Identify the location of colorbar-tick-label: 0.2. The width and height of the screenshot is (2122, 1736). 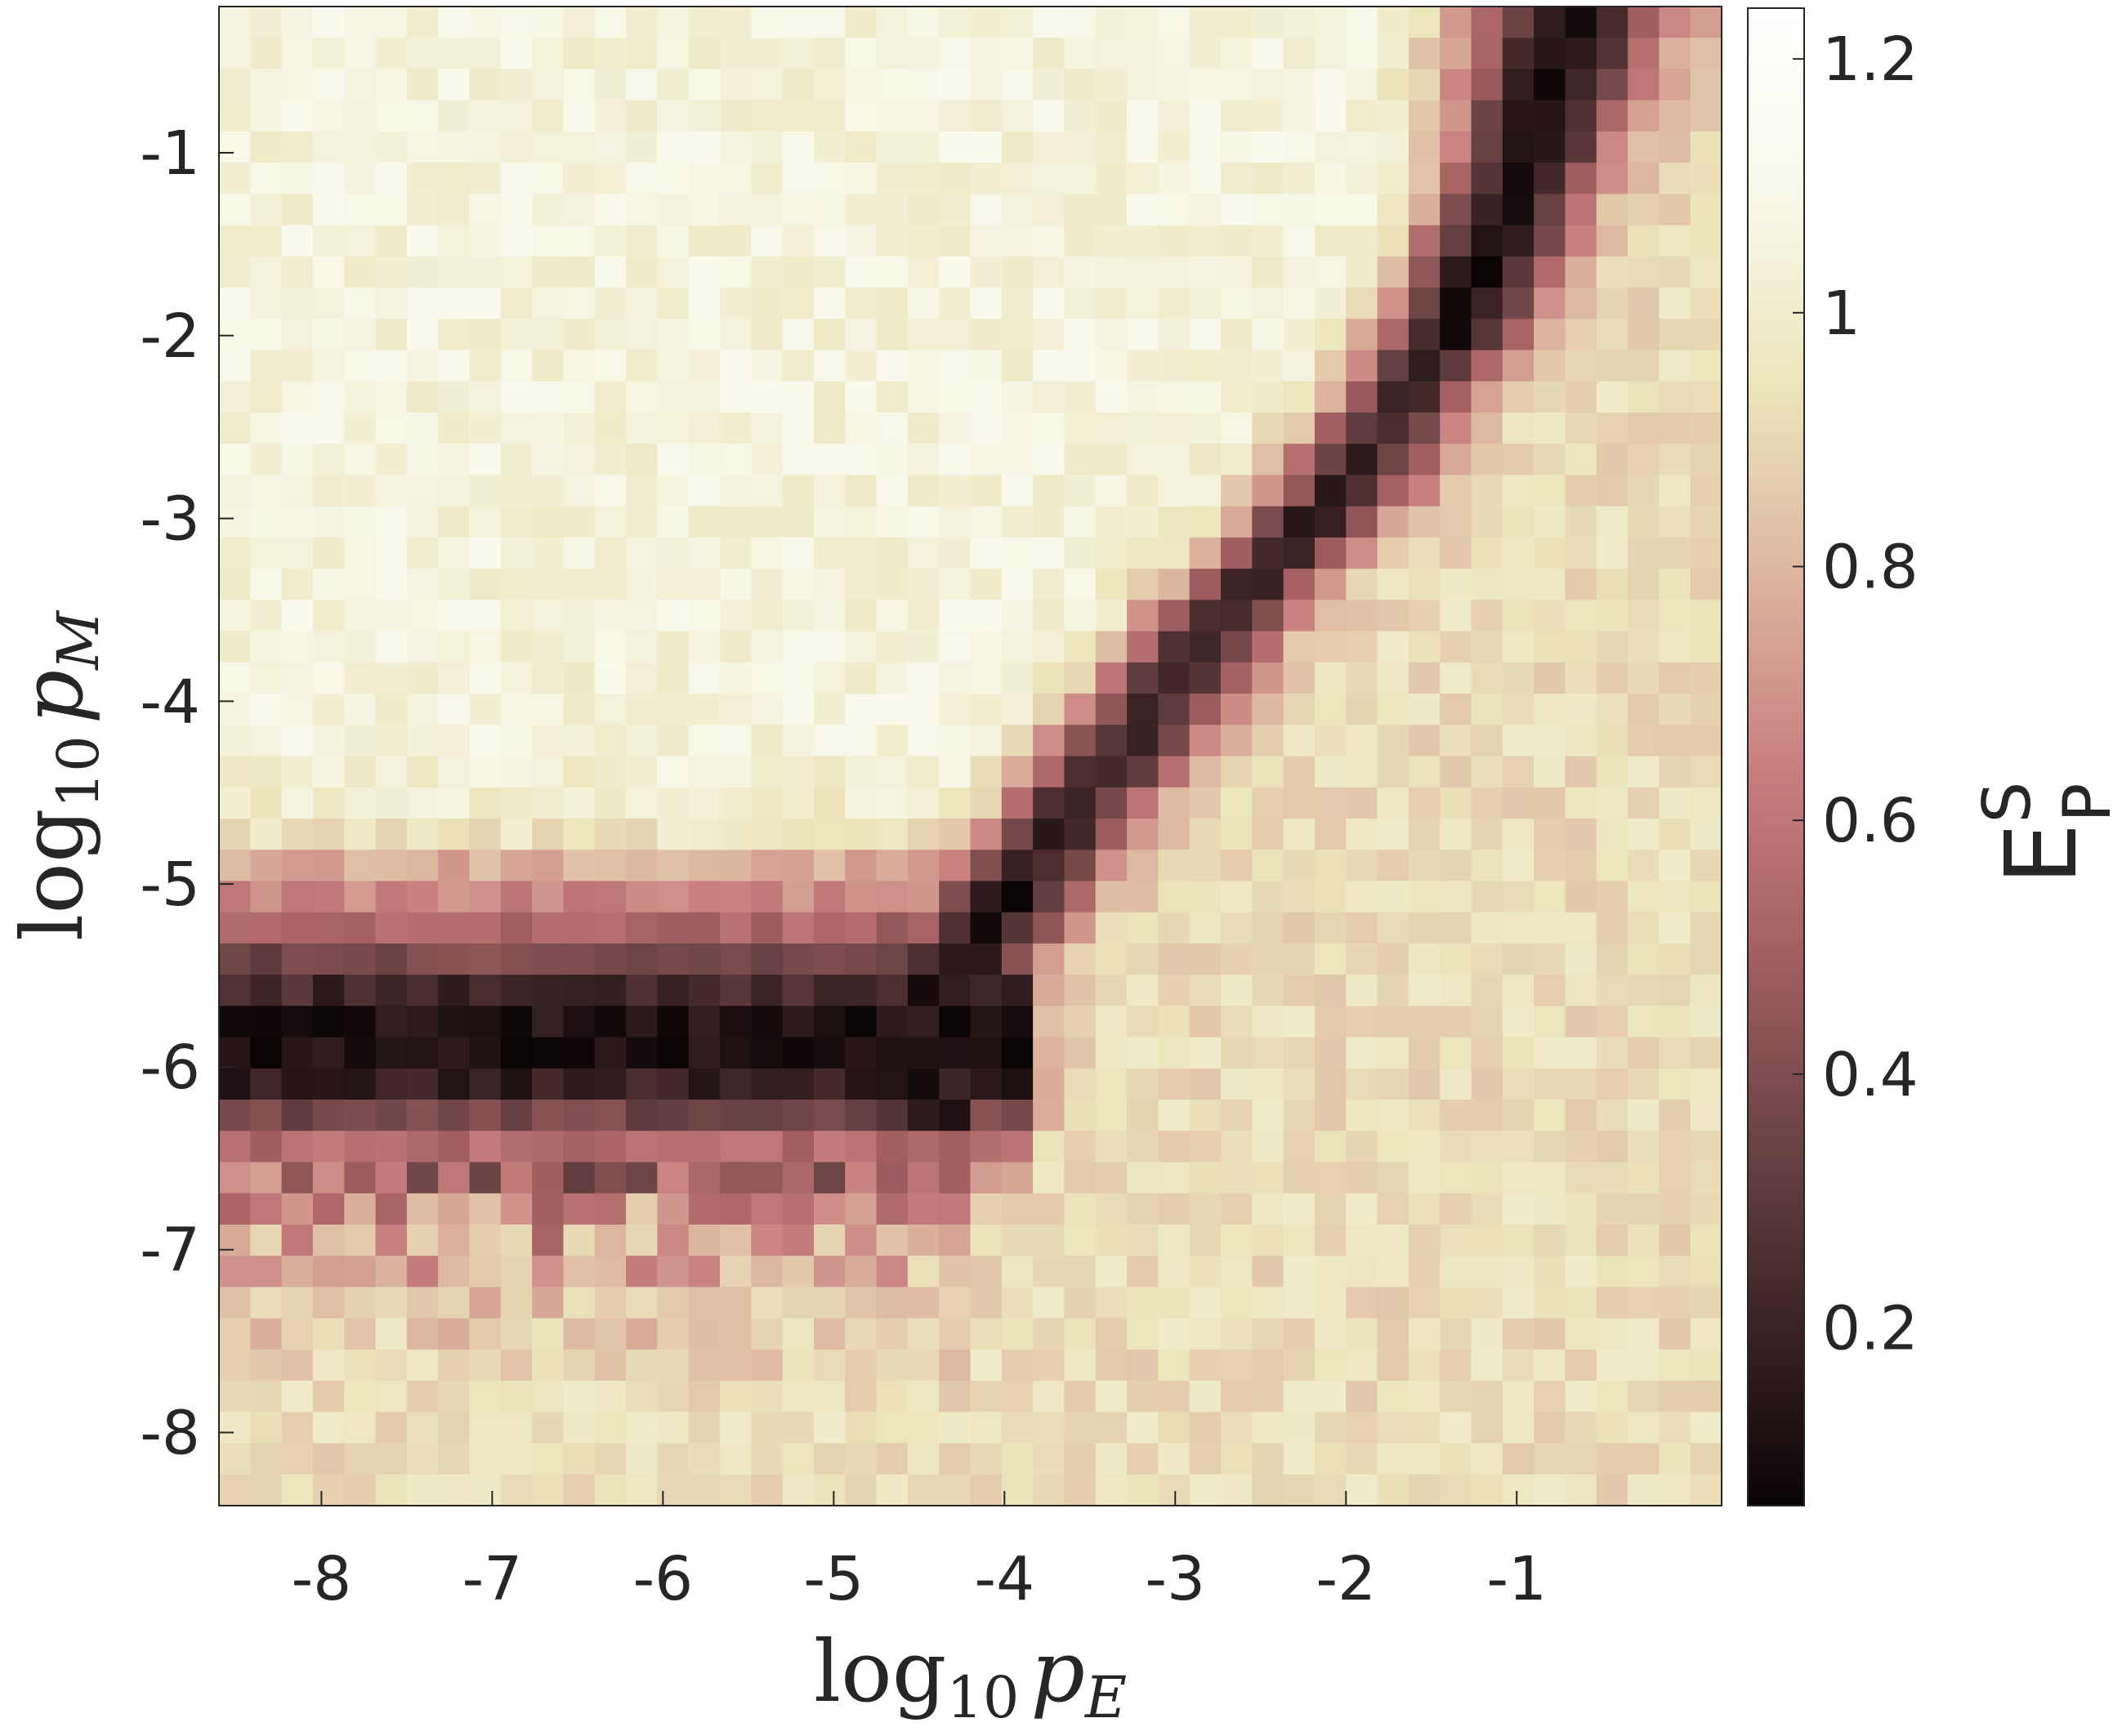
(1870, 1329).